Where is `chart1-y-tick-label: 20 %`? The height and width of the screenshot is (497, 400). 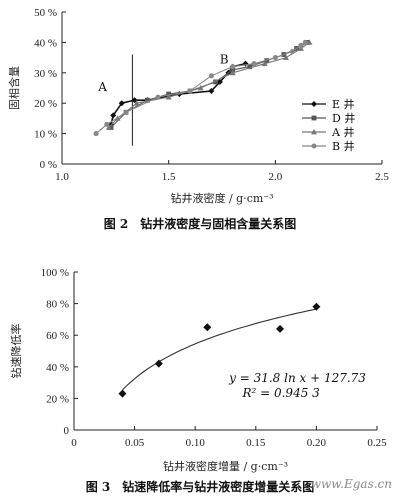 chart1-y-tick-label: 20 % is located at coordinates (45, 104).